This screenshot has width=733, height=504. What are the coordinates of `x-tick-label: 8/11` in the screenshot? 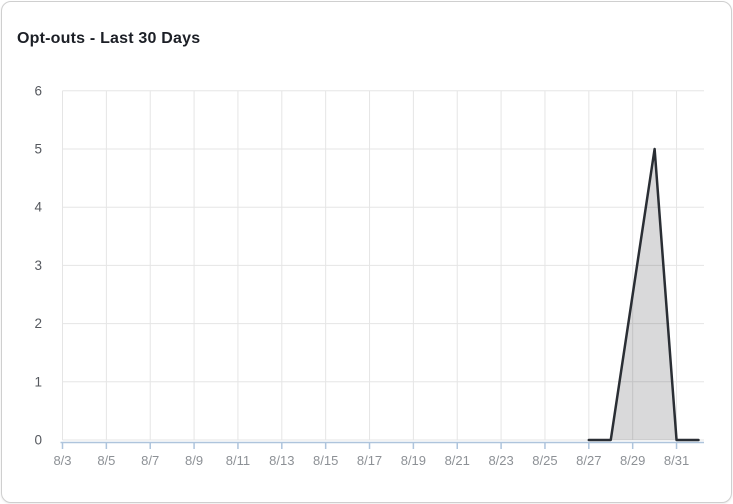 It's located at (238, 460).